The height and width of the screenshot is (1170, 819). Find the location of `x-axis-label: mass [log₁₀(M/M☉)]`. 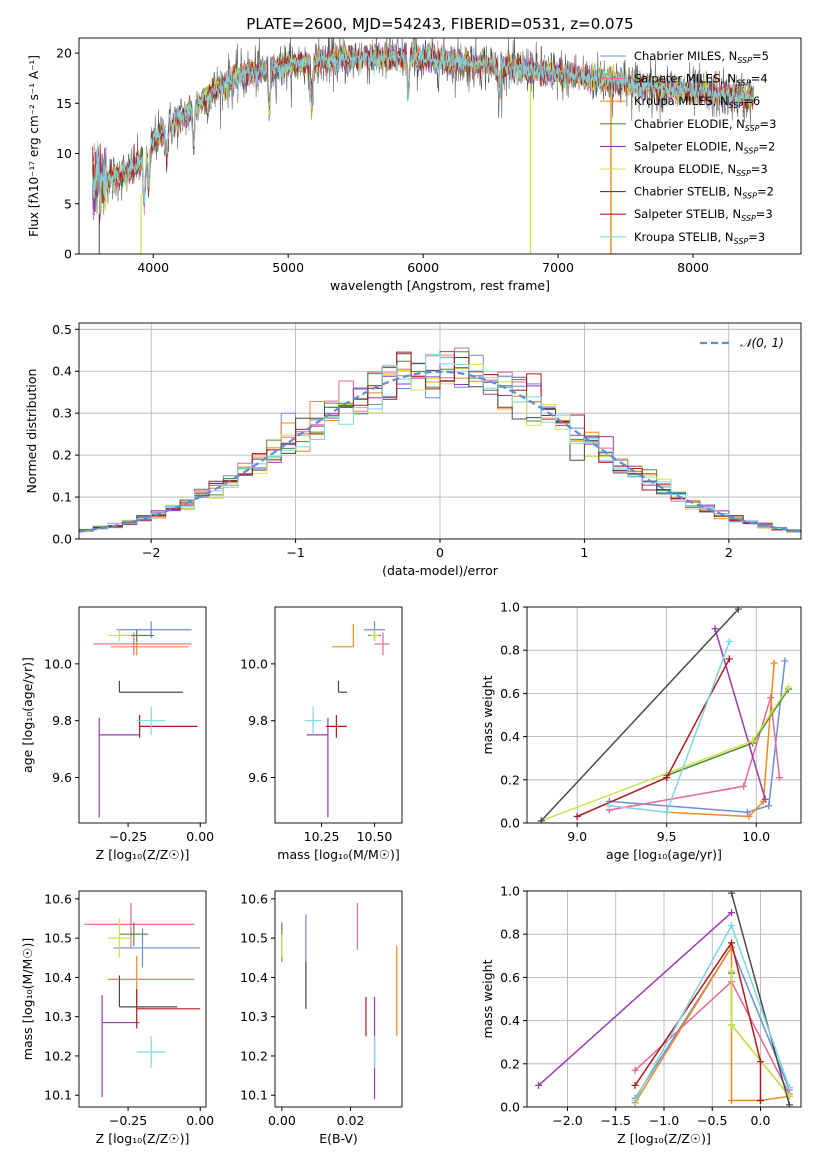

x-axis-label: mass [log₁₀(M/M☉)] is located at coordinates (338, 854).